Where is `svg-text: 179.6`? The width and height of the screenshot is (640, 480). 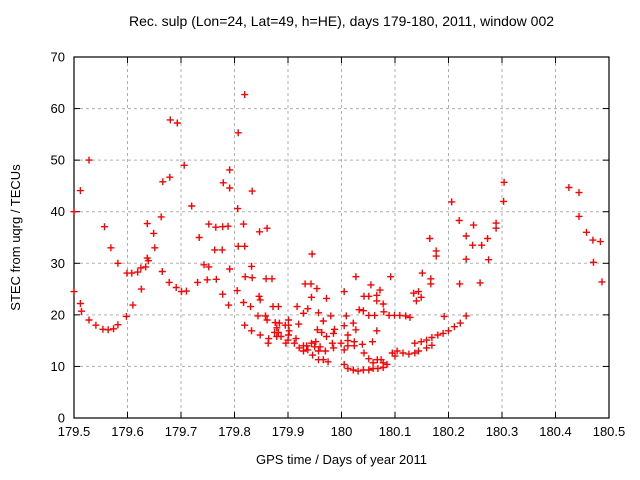
svg-text: 179.6 is located at coordinates (127, 431).